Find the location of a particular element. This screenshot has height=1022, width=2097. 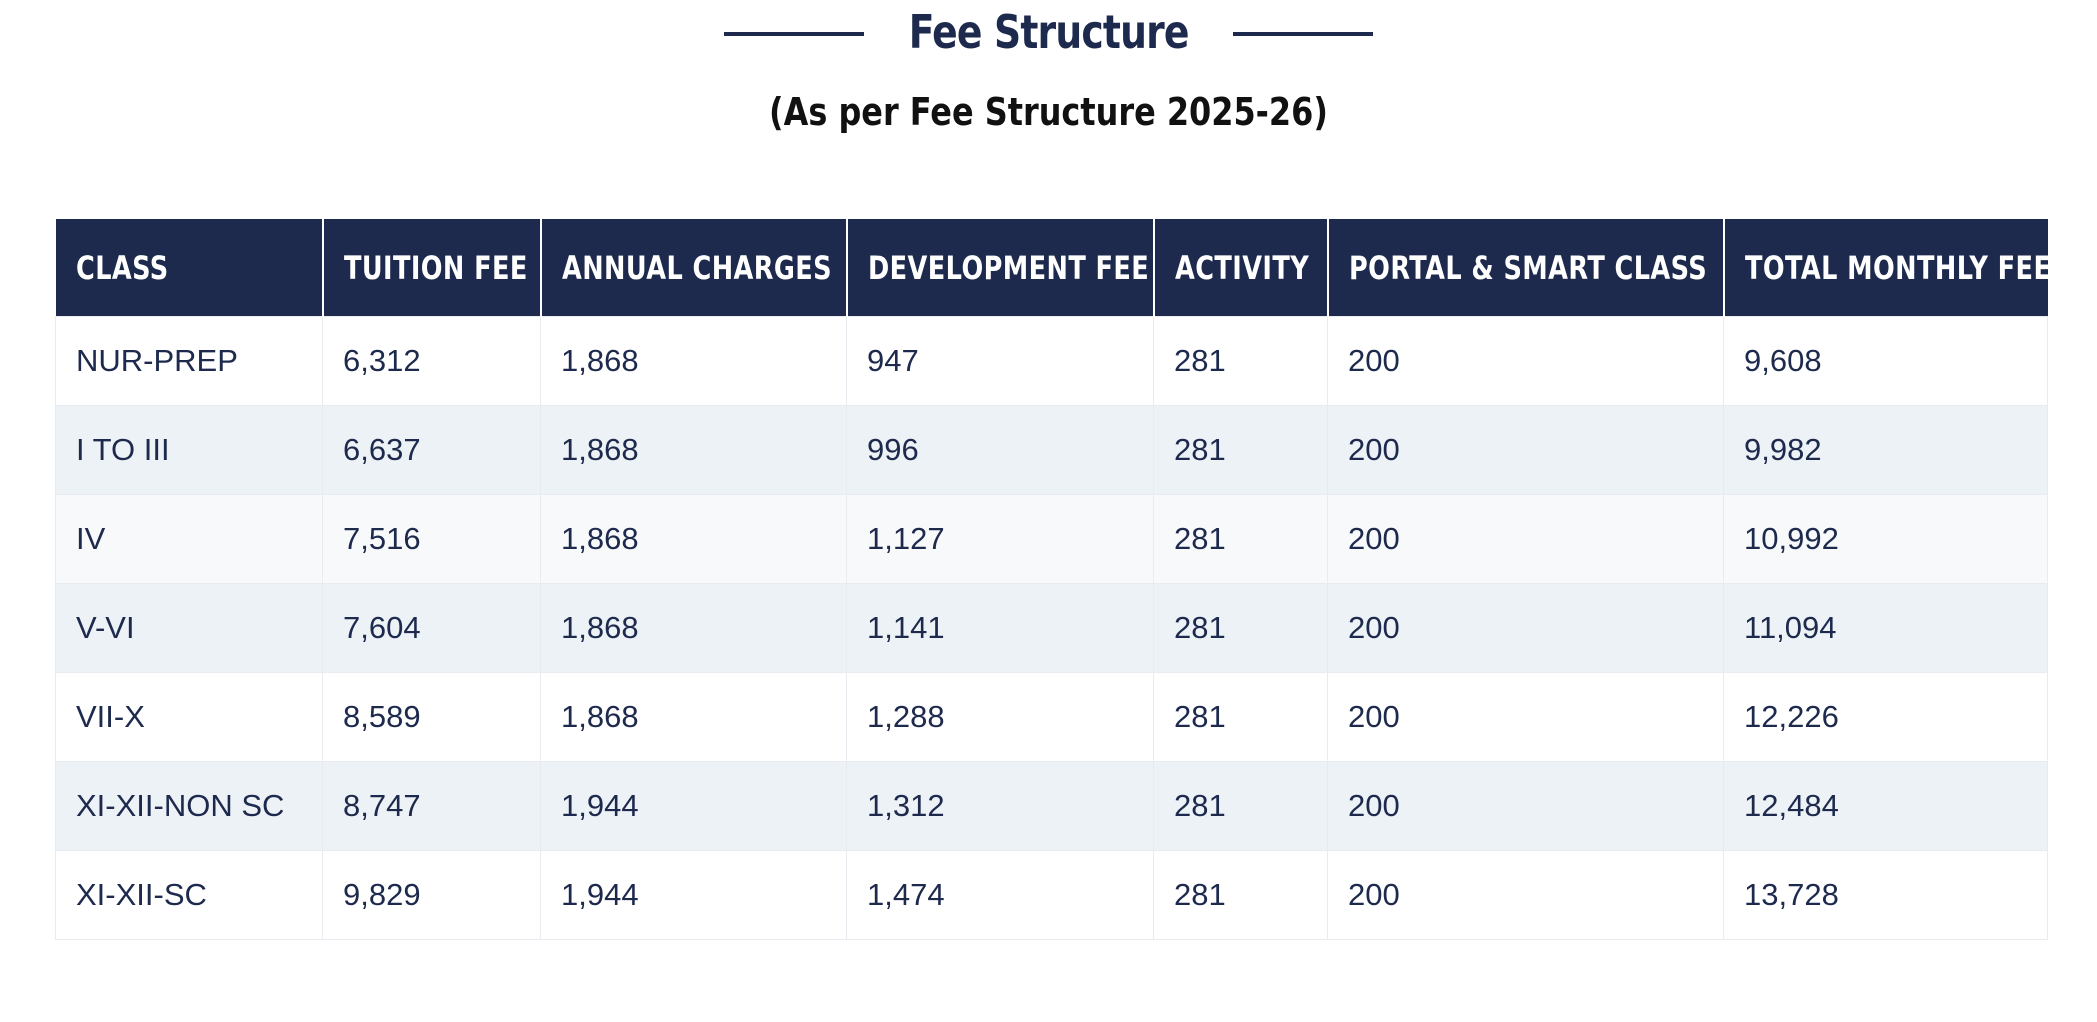

table-row: I TO III 6,637 1,868 996 281 200 9,982 is located at coordinates (1051, 450).